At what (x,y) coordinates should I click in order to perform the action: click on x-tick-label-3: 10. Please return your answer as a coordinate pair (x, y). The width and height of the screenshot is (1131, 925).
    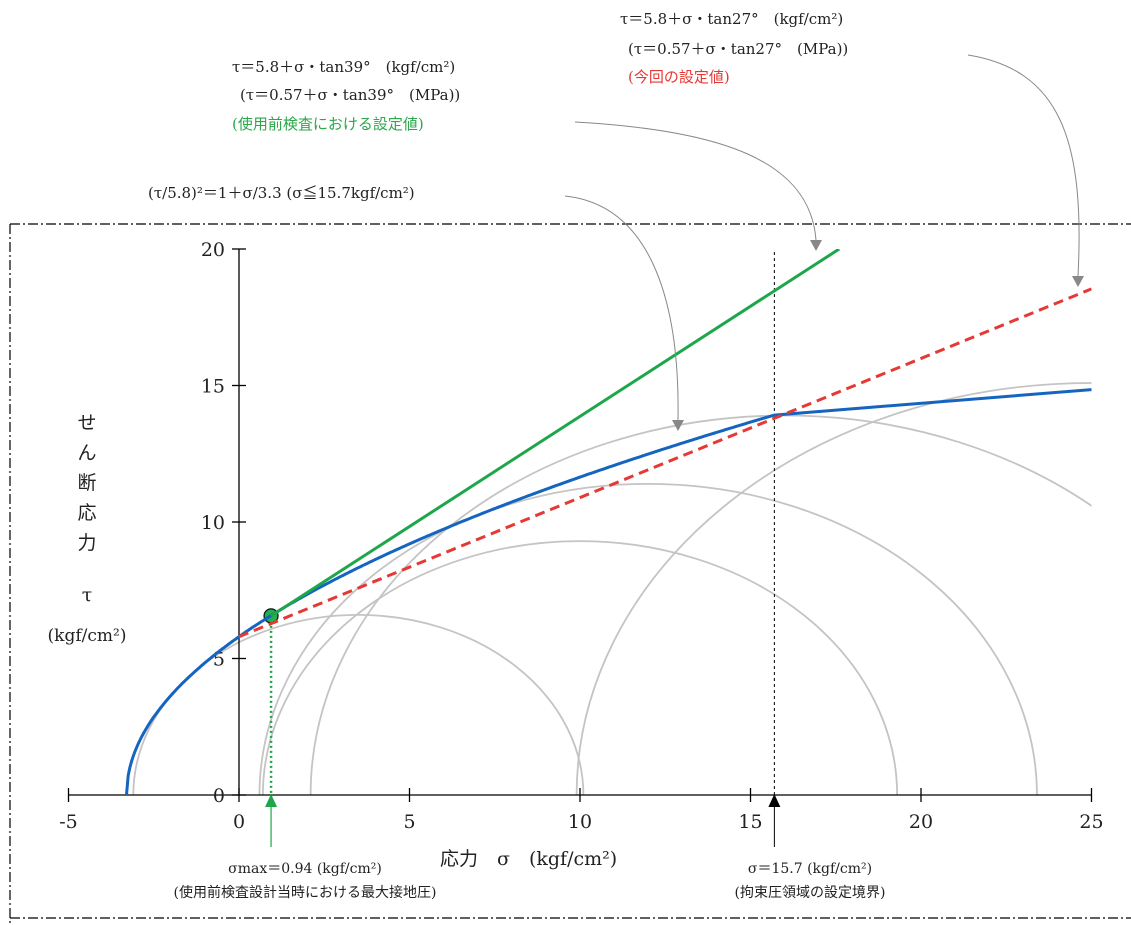
    Looking at the image, I should click on (580, 822).